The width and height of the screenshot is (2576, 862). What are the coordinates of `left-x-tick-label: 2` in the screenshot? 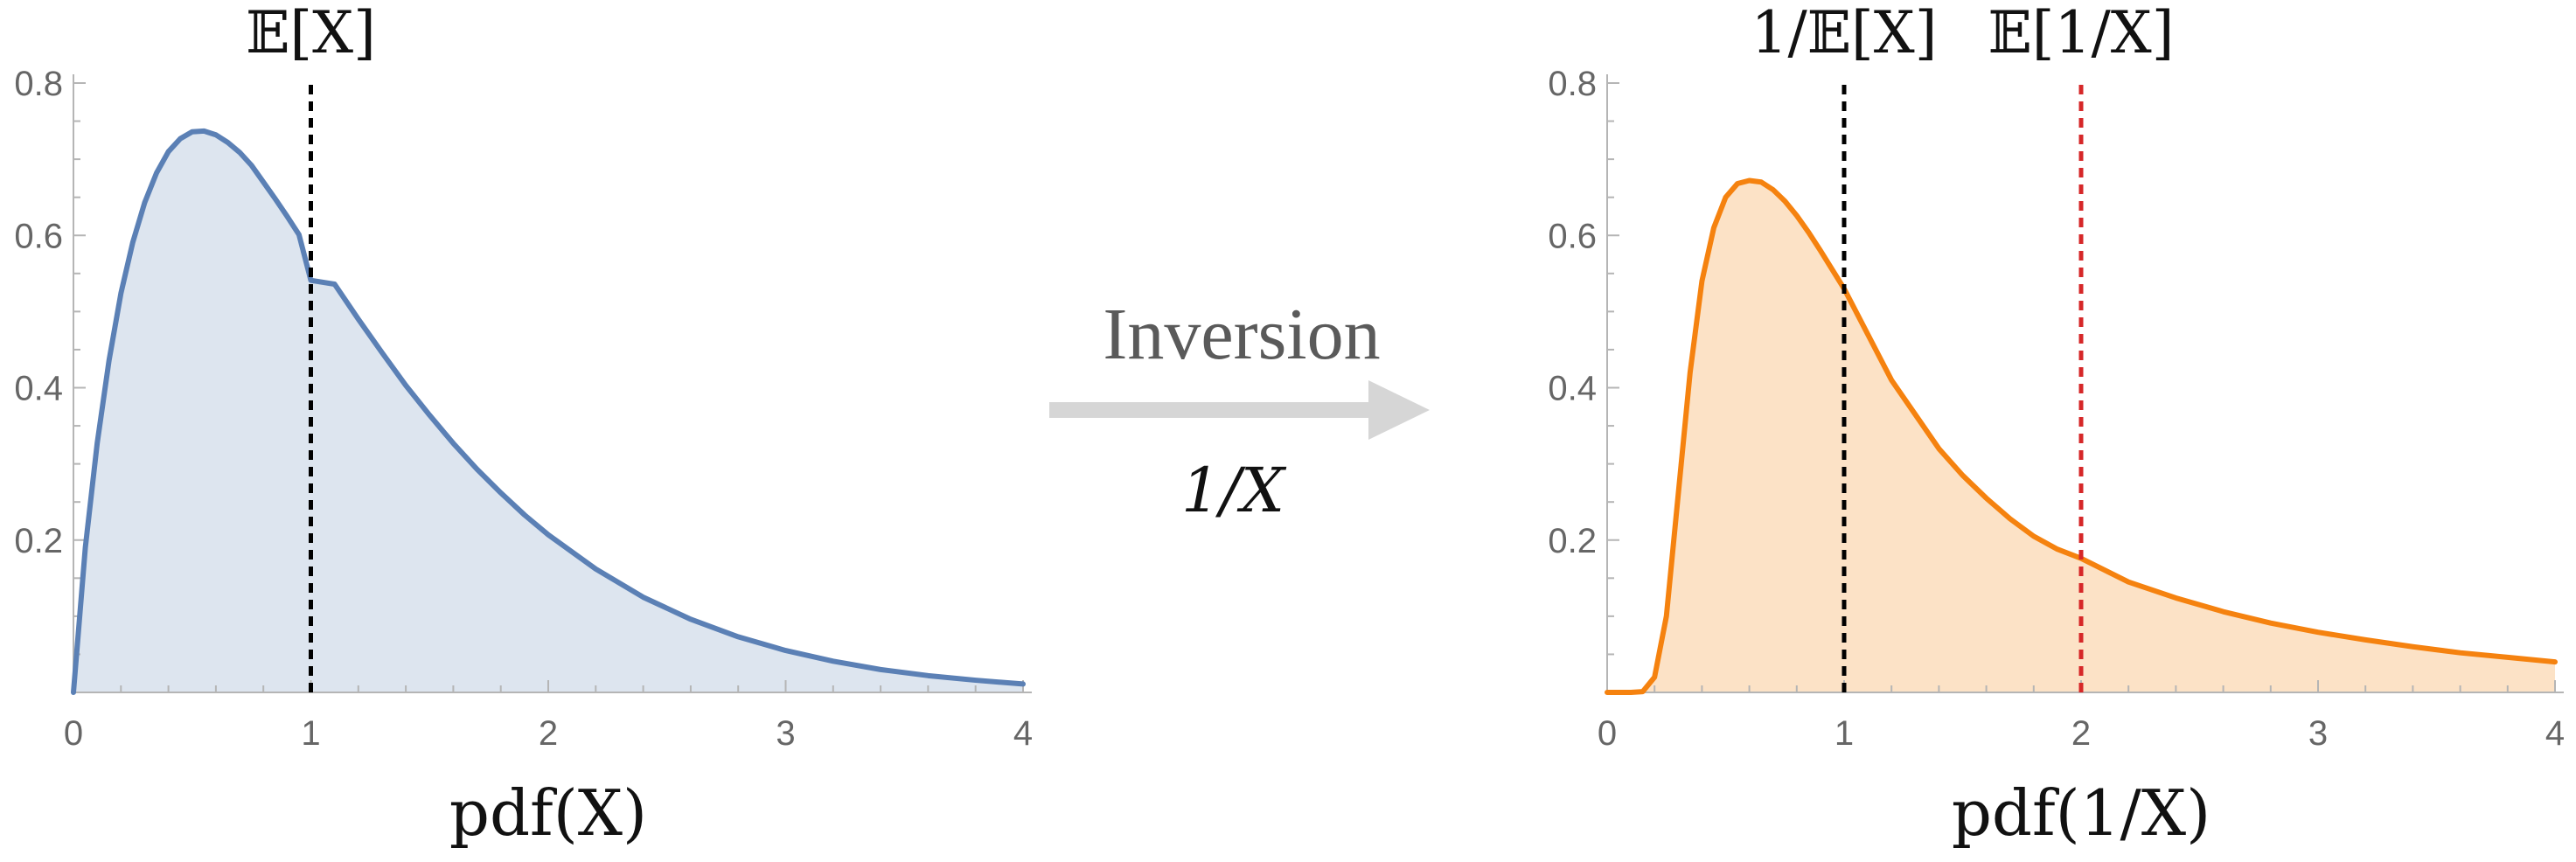 It's located at (548, 734).